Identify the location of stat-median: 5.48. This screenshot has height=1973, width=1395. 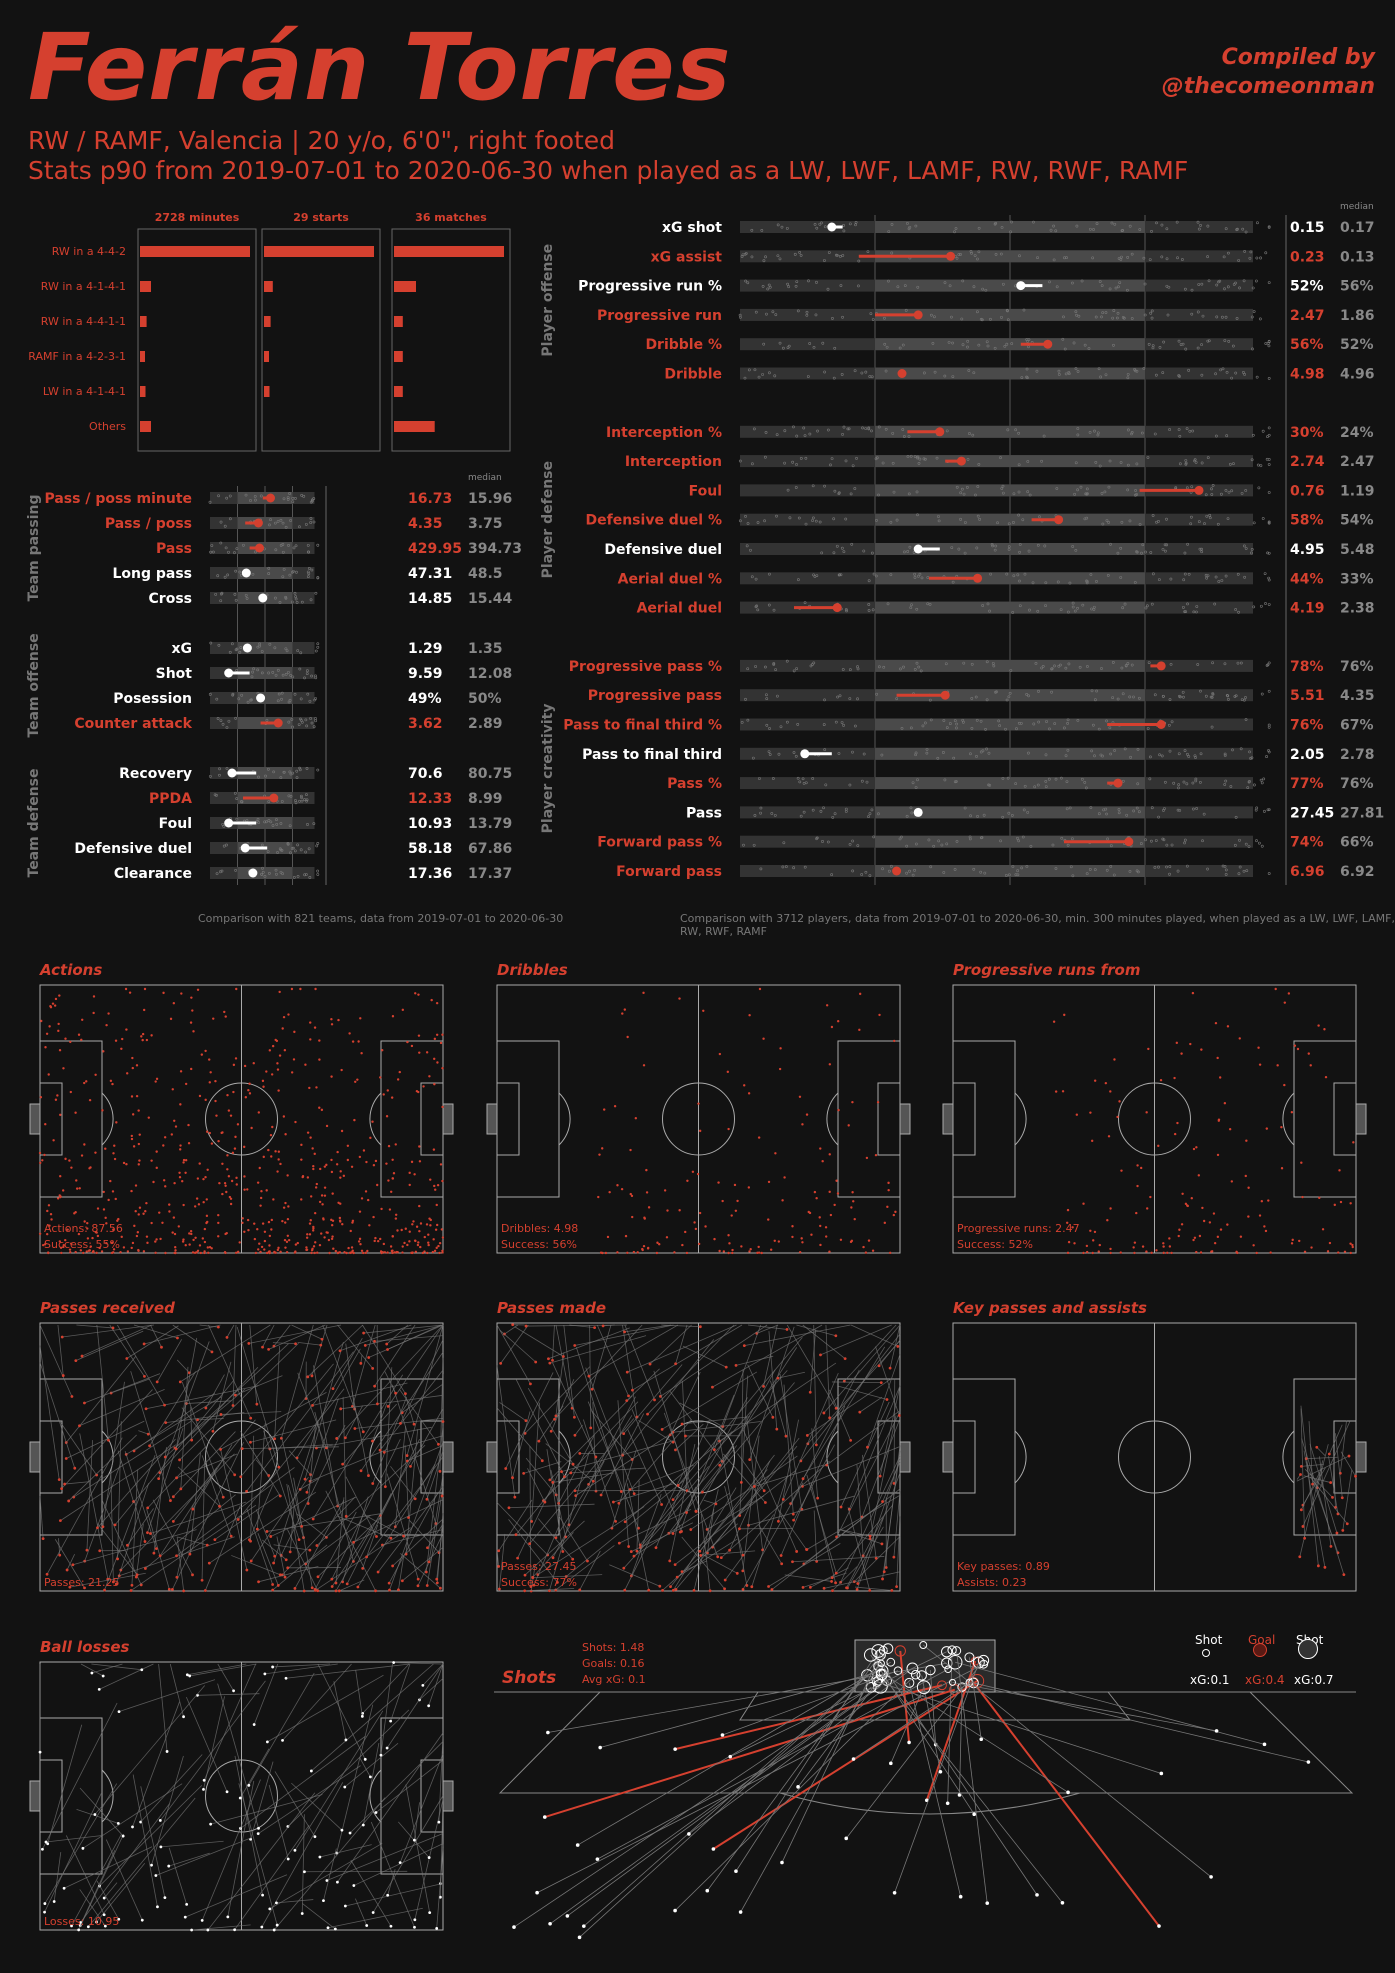
(1357, 550).